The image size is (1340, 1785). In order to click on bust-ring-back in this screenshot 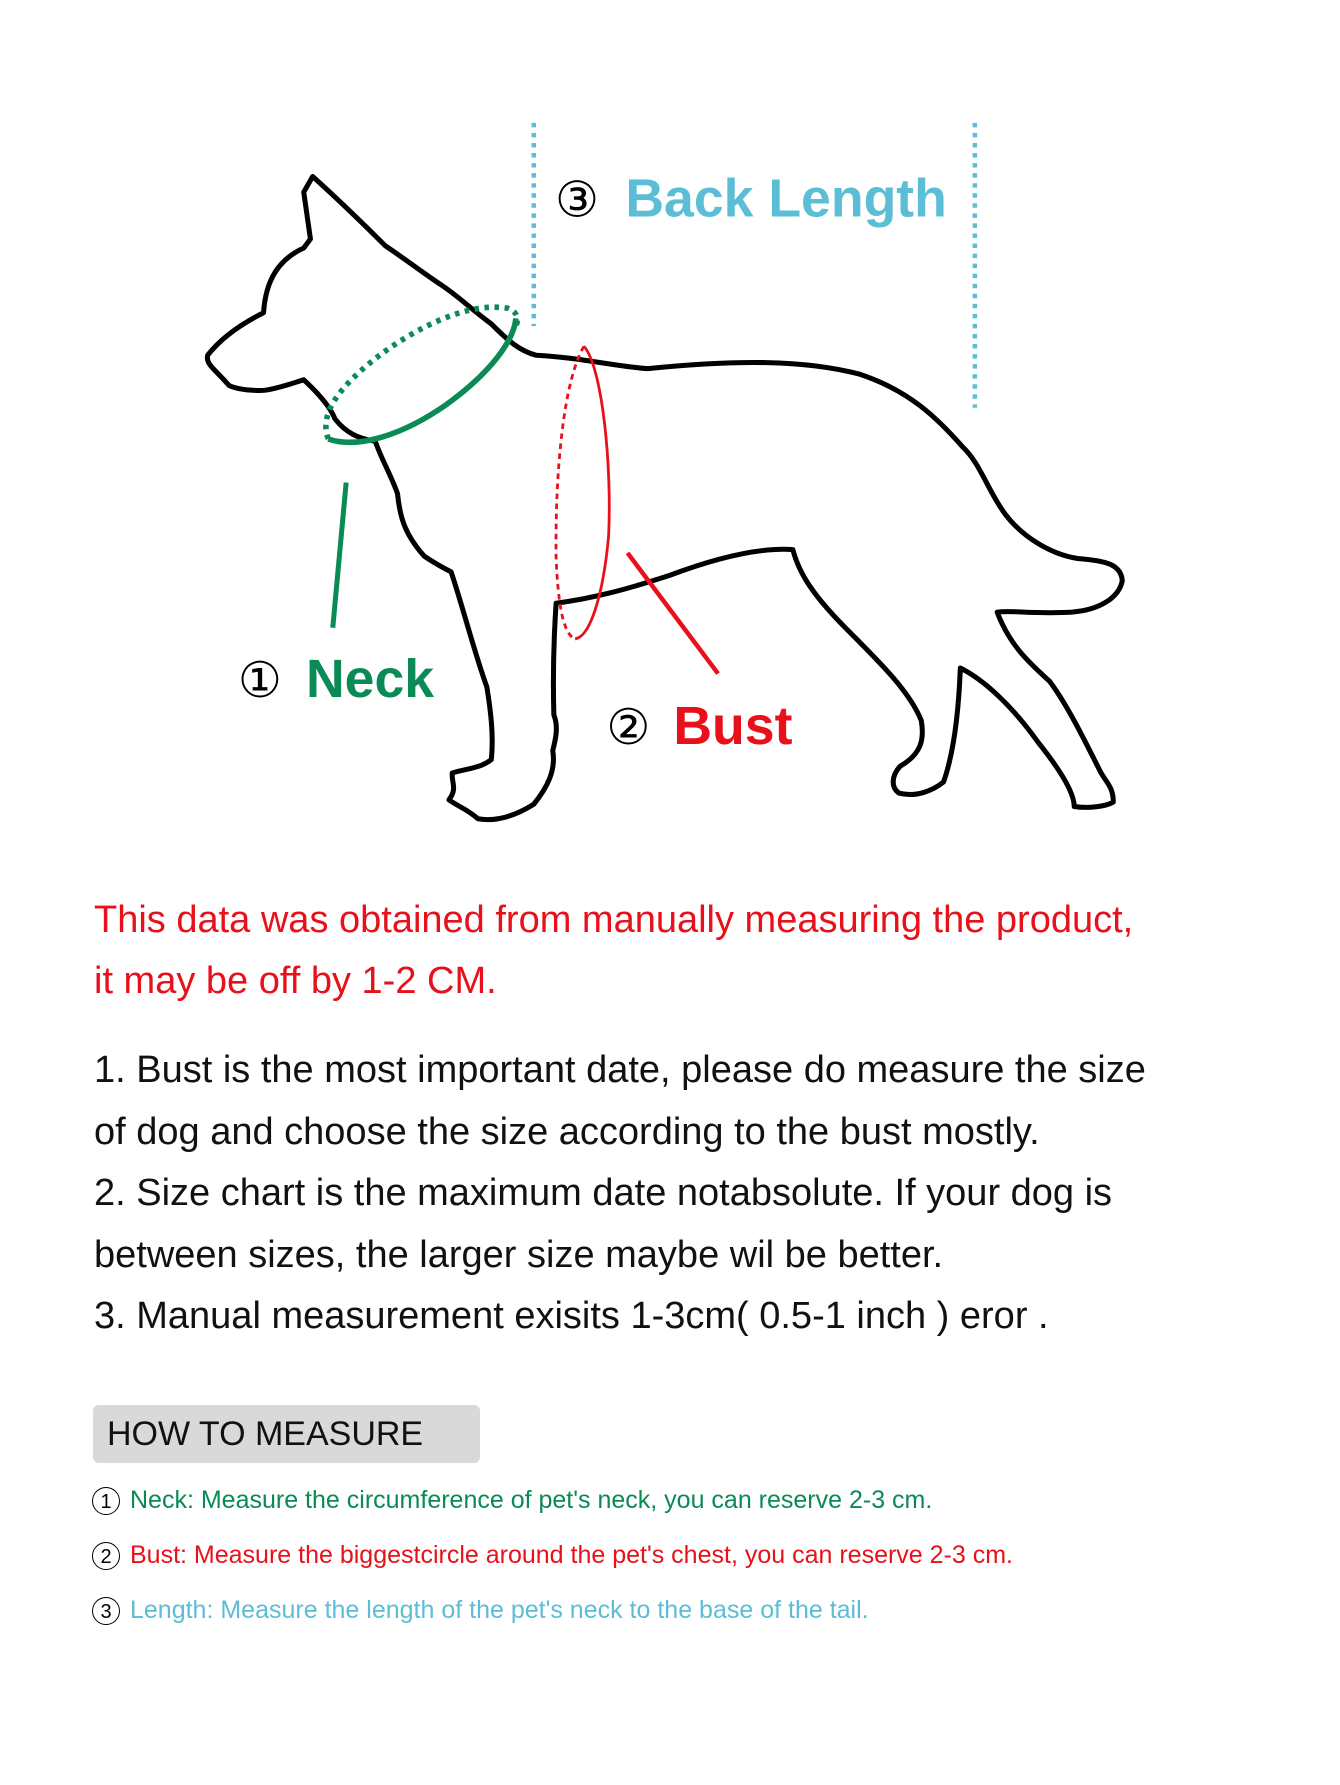, I will do `click(570, 493)`.